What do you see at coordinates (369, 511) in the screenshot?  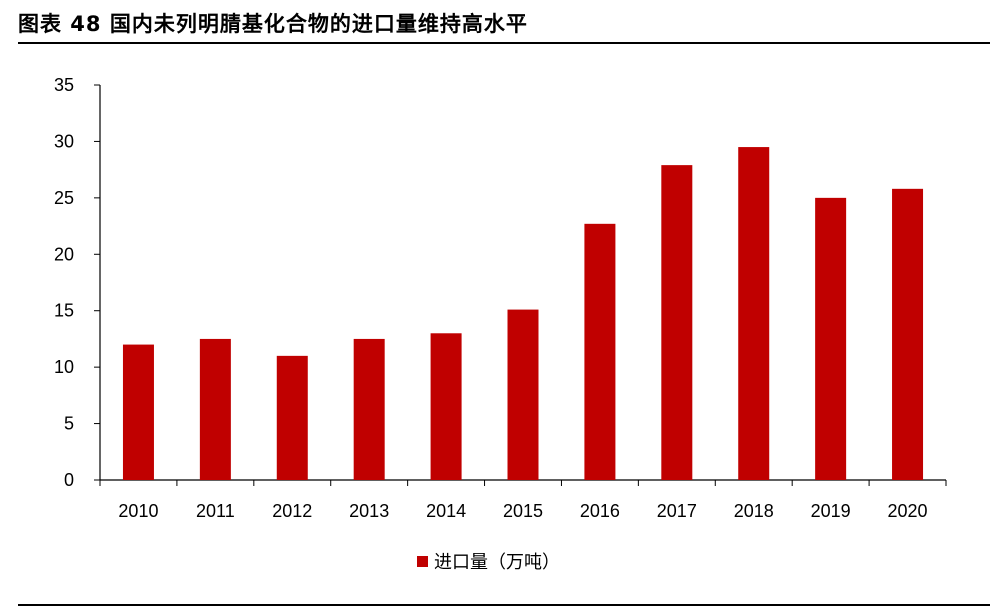 I see `x-tick-label: 2013` at bounding box center [369, 511].